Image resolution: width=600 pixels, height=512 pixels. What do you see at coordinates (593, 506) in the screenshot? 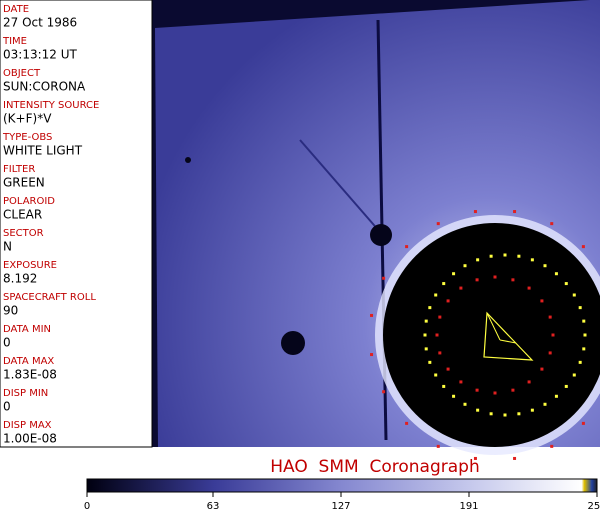
I see `tick-label: 255` at bounding box center [593, 506].